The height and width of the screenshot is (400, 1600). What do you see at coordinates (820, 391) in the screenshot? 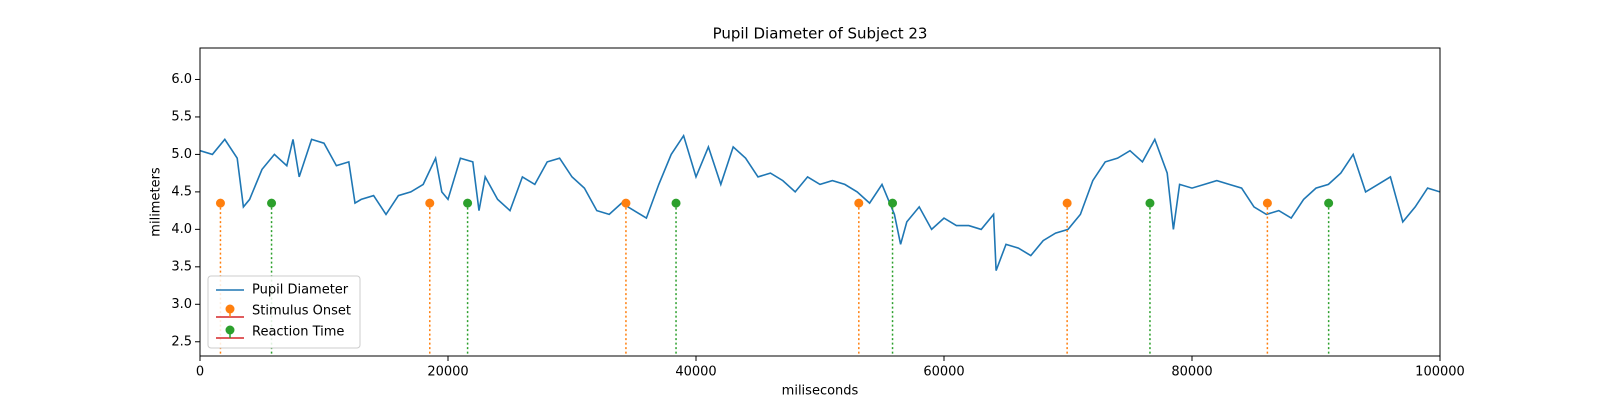
I see `x-axis-label: miliseconds` at bounding box center [820, 391].